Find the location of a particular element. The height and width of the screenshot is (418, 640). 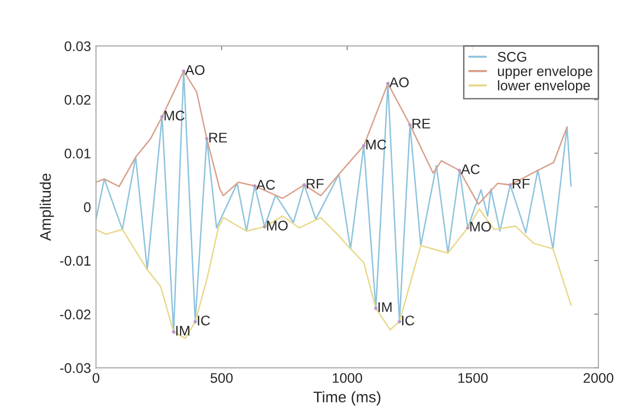

x-axis-title: Time (ms) is located at coordinates (346, 398).